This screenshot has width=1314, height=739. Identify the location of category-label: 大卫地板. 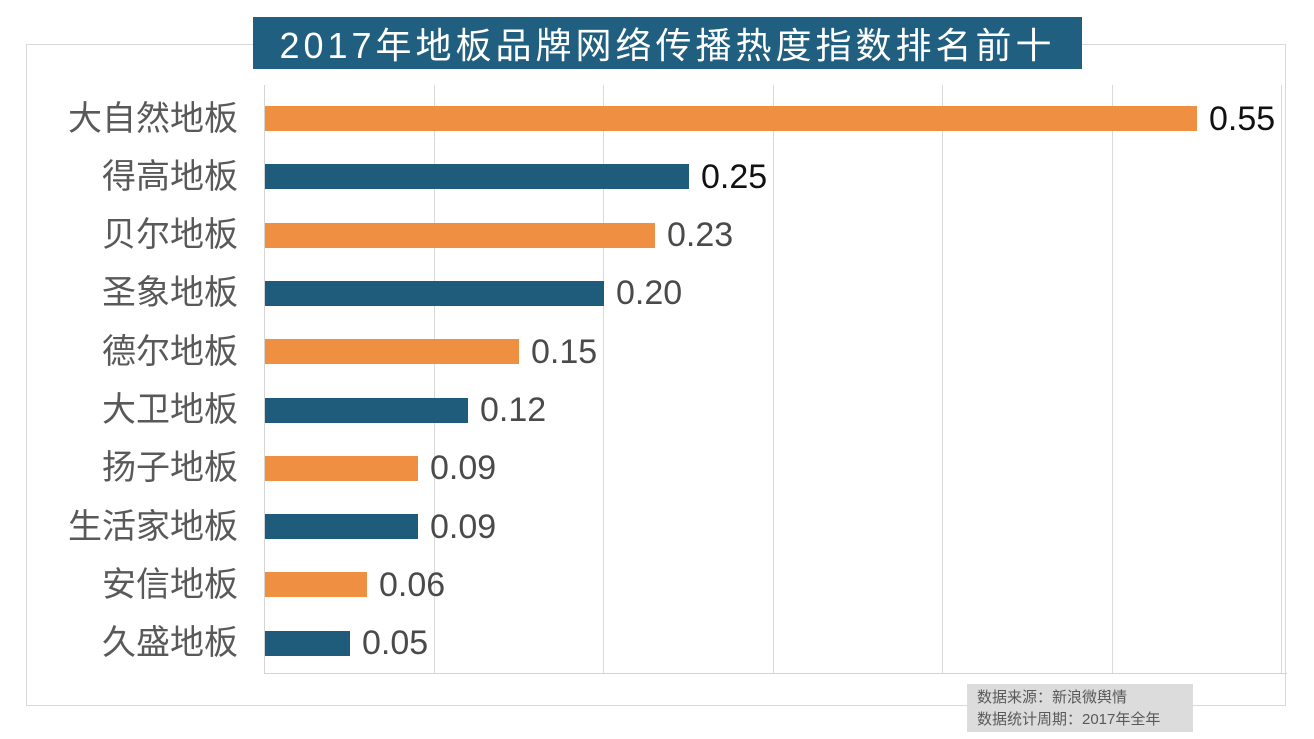
(170, 410).